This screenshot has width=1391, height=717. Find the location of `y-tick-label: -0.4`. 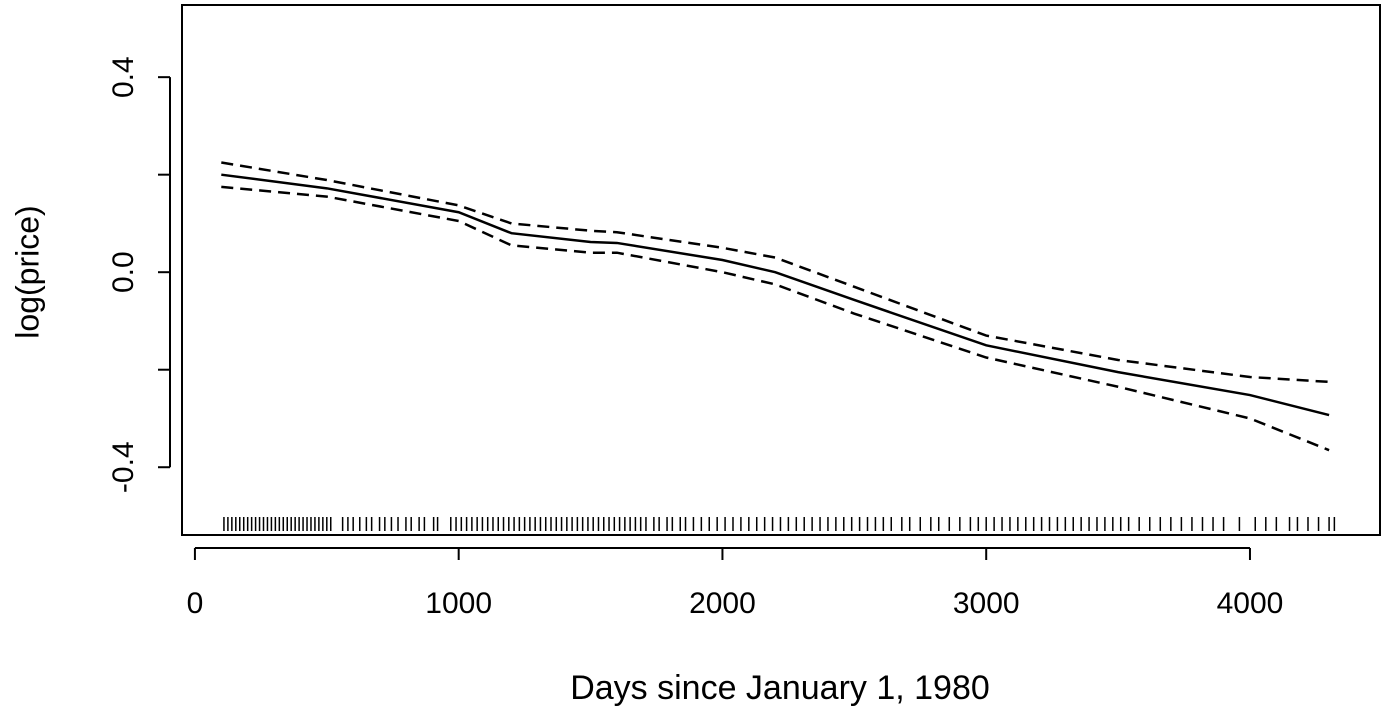

y-tick-label: -0.4 is located at coordinates (123, 467).